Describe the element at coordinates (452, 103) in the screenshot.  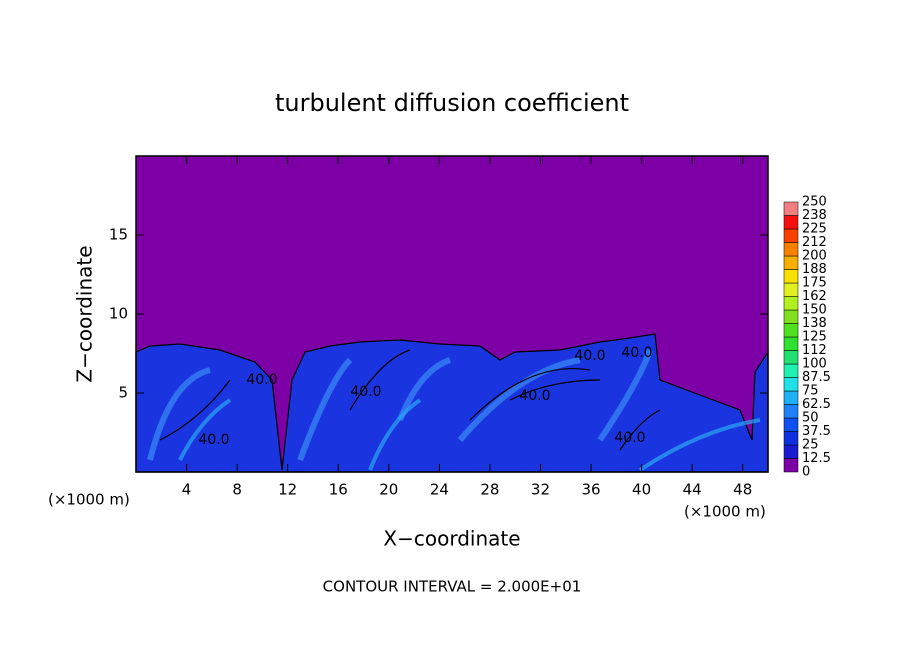
I see `chart-title: turbulent diffusion coefficient` at that location.